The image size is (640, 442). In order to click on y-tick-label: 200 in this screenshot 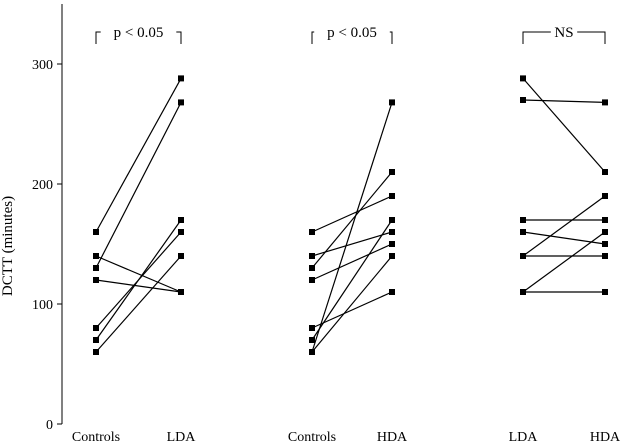, I will do `click(42, 185)`.